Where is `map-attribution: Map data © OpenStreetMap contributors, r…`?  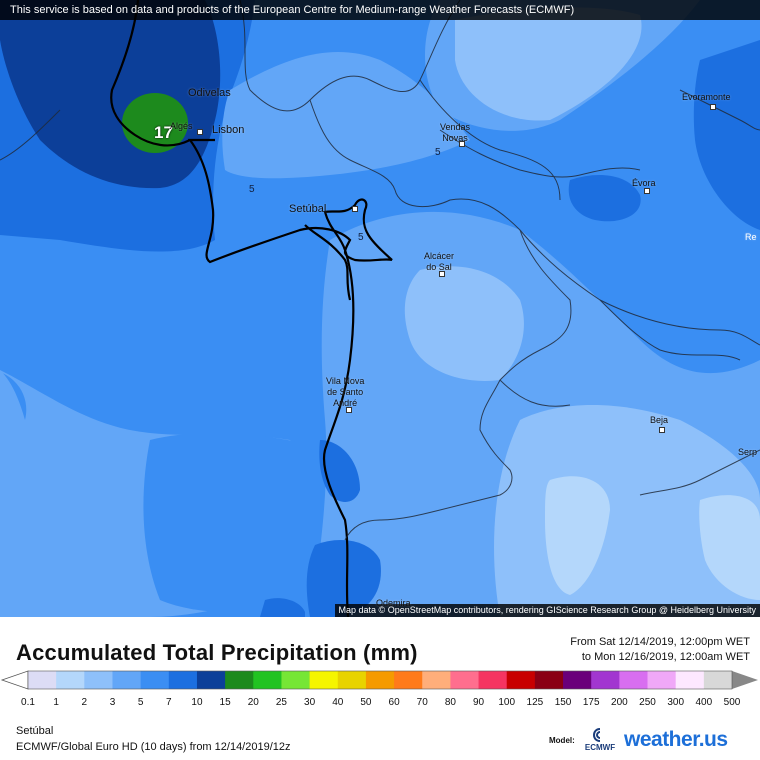
map-attribution: Map data © OpenStreetMap contributors, r… is located at coordinates (547, 610).